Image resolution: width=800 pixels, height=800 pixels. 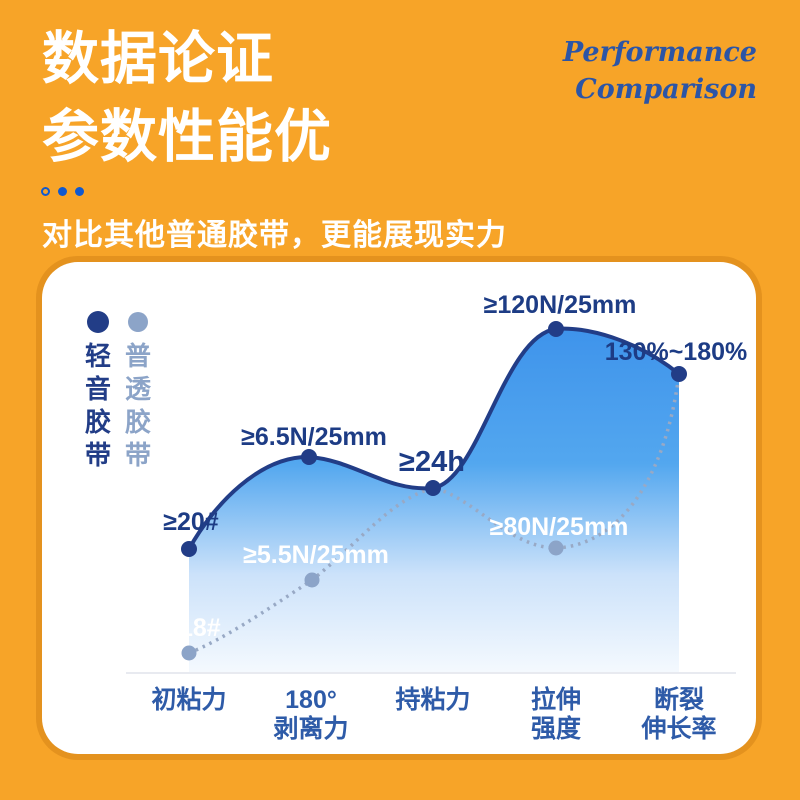 What do you see at coordinates (659, 52) in the screenshot?
I see `tagline-line1: Performance` at bounding box center [659, 52].